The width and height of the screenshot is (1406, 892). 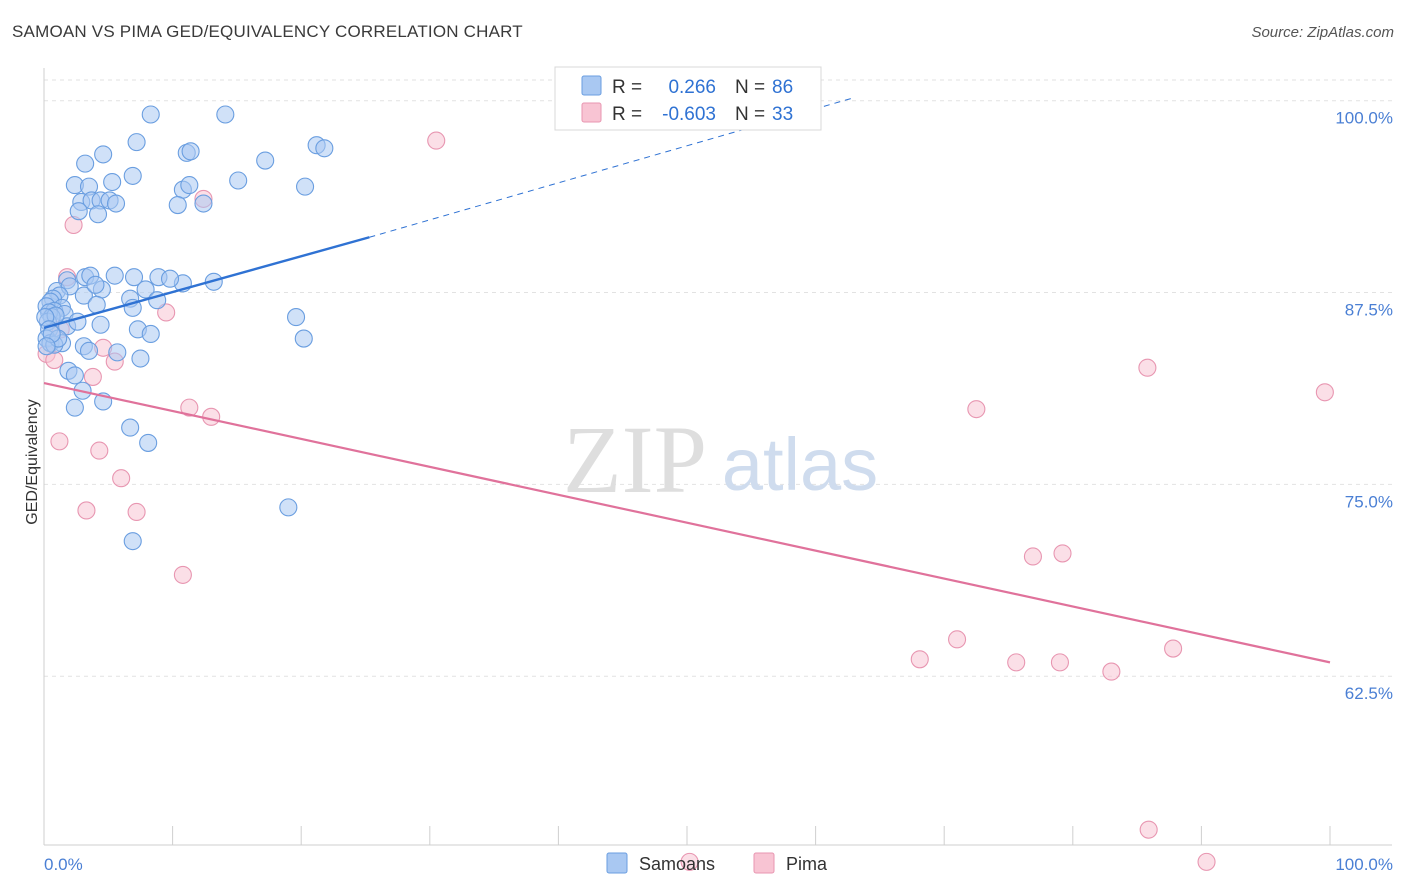 What do you see at coordinates (32, 461) in the screenshot?
I see `y-axis-title: GED/Equivalency` at bounding box center [32, 461].